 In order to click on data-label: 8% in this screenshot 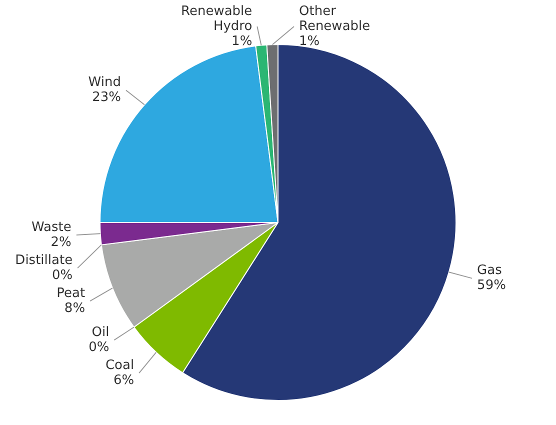, I will do `click(75, 308)`.